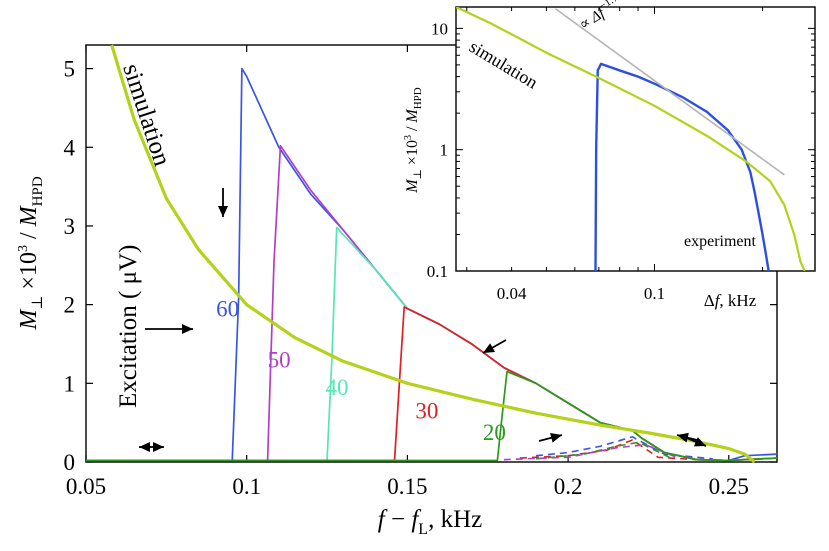 This screenshot has height=551, width=829. What do you see at coordinates (70, 305) in the screenshot?
I see `y-tick-label: 2` at bounding box center [70, 305].